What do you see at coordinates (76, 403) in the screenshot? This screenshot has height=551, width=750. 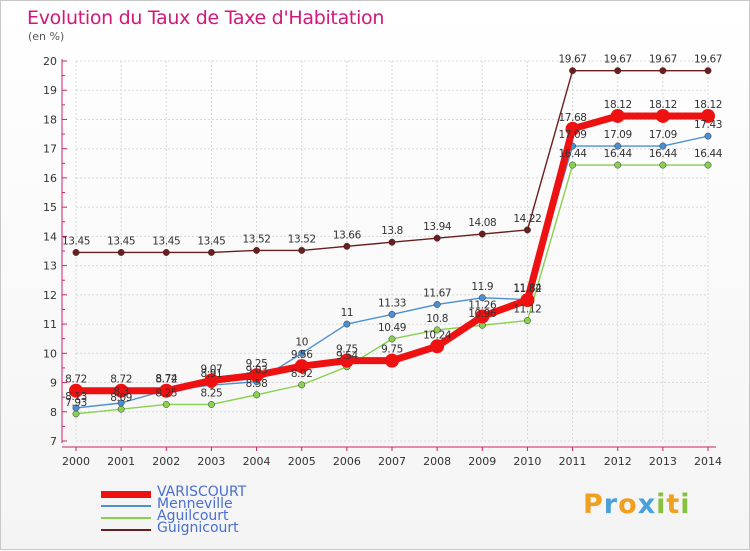 I see `data-label-aguilcourt: 7.93` at bounding box center [76, 403].